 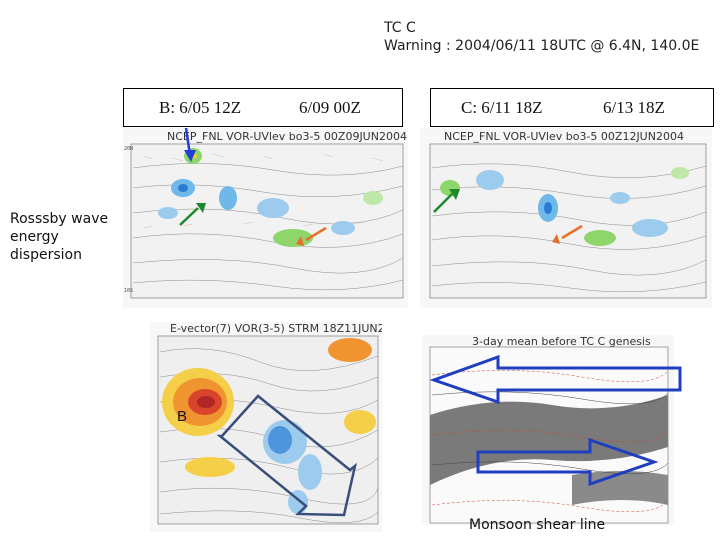 What do you see at coordinates (572, 107) in the screenshot?
I see `label-box-right: C: 6/11 18Z 6/13 18Z` at bounding box center [572, 107].